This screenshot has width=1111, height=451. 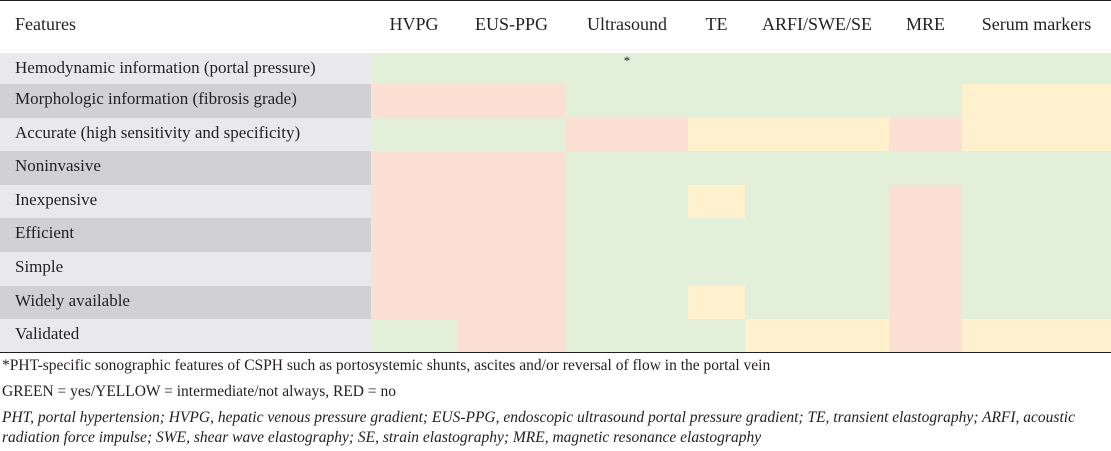 What do you see at coordinates (414, 25) in the screenshot?
I see `header-hvpg: HVPG` at bounding box center [414, 25].